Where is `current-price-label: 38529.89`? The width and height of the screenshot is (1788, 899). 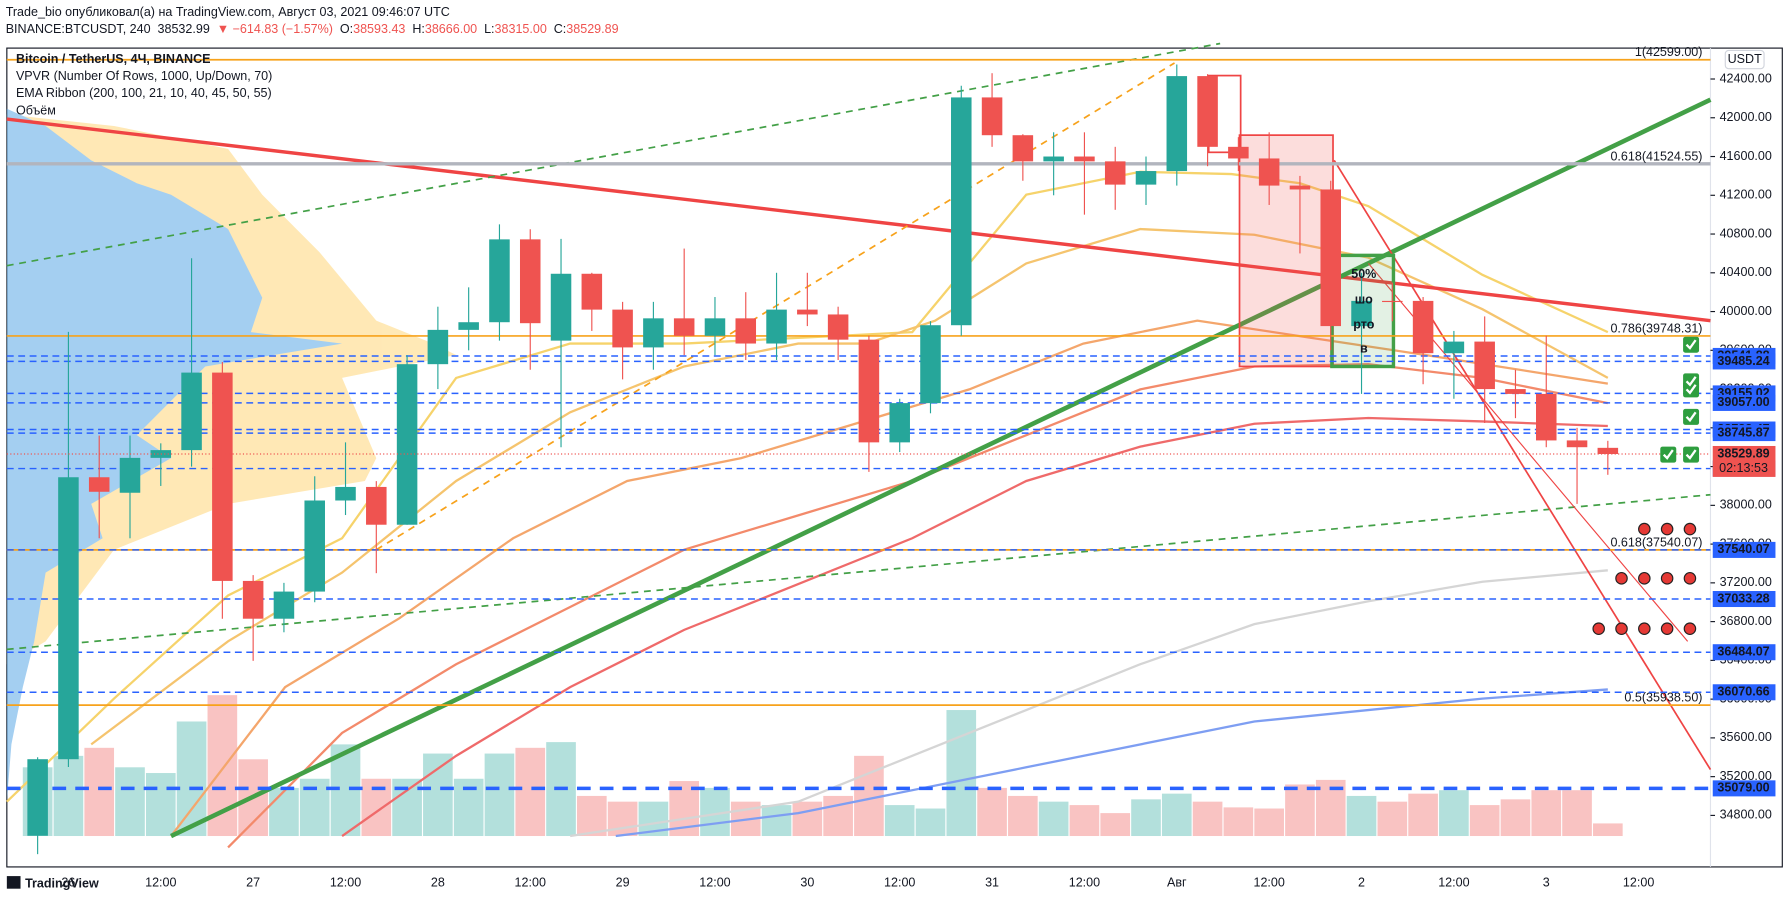
current-price-label: 38529.89 is located at coordinates (1743, 453).